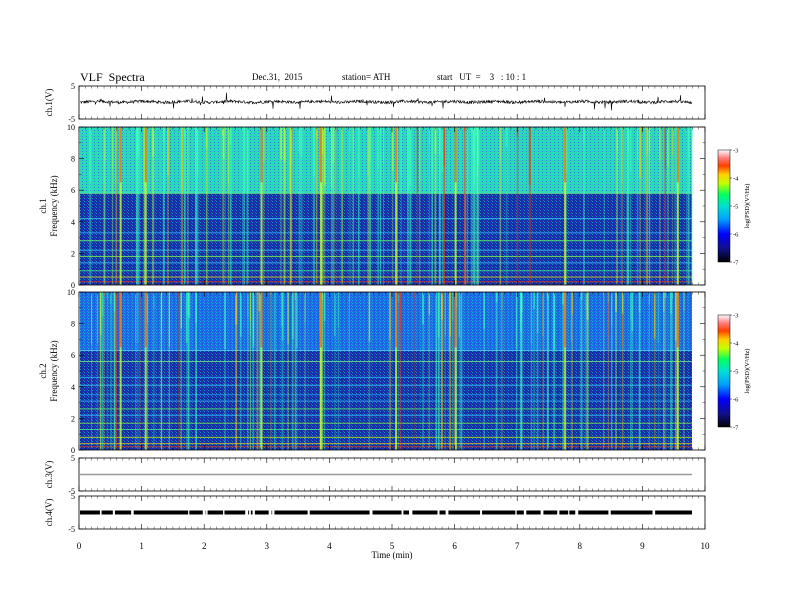 The image size is (792, 612). I want to click on y-tick-label: 2, so click(73, 253).